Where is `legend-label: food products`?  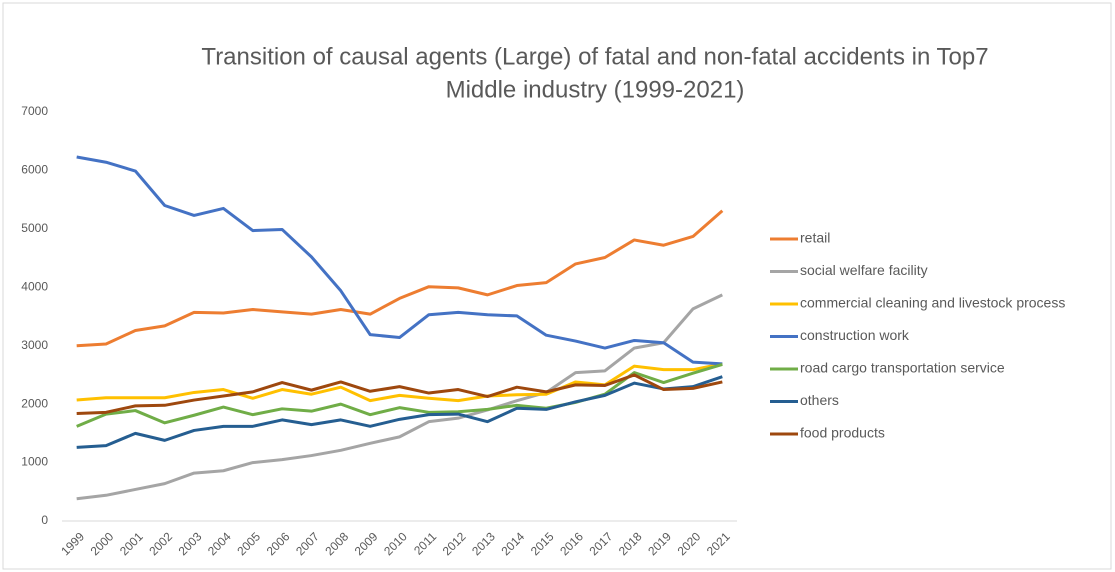
legend-label: food products is located at coordinates (842, 433).